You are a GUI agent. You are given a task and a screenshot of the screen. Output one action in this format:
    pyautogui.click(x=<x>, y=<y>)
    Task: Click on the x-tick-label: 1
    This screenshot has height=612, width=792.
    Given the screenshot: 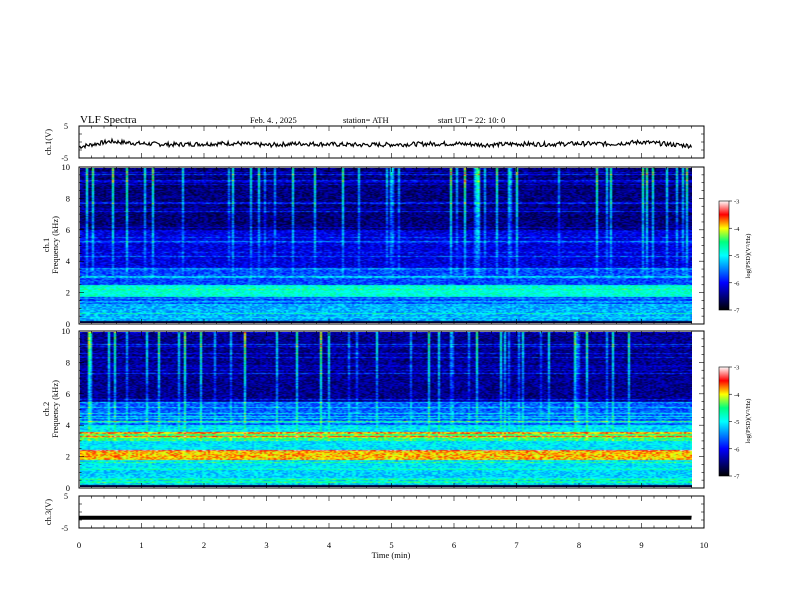 What is the action you would take?
    pyautogui.click(x=141, y=545)
    